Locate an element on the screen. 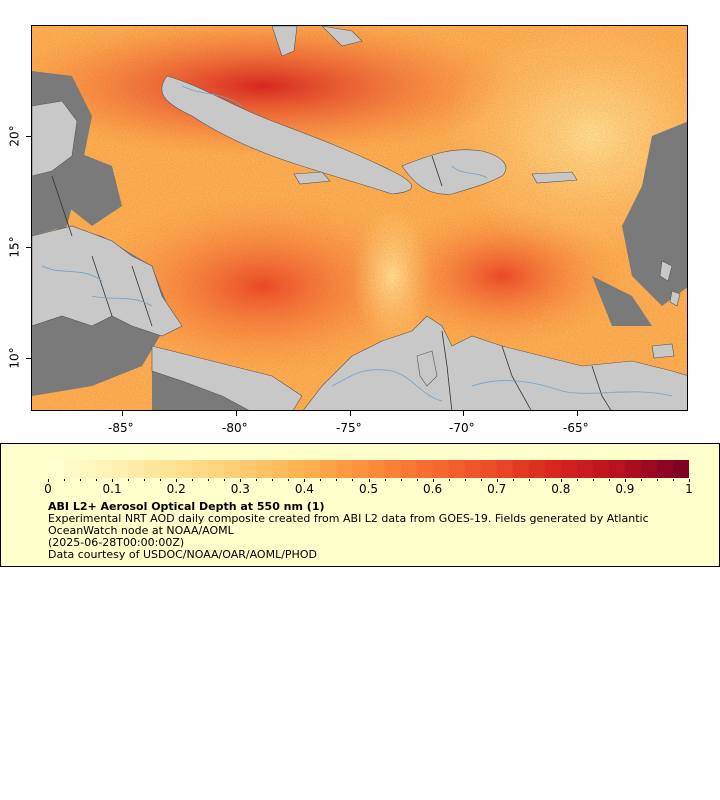 This screenshot has width=720, height=800. lon-label-75: -75° is located at coordinates (349, 428).